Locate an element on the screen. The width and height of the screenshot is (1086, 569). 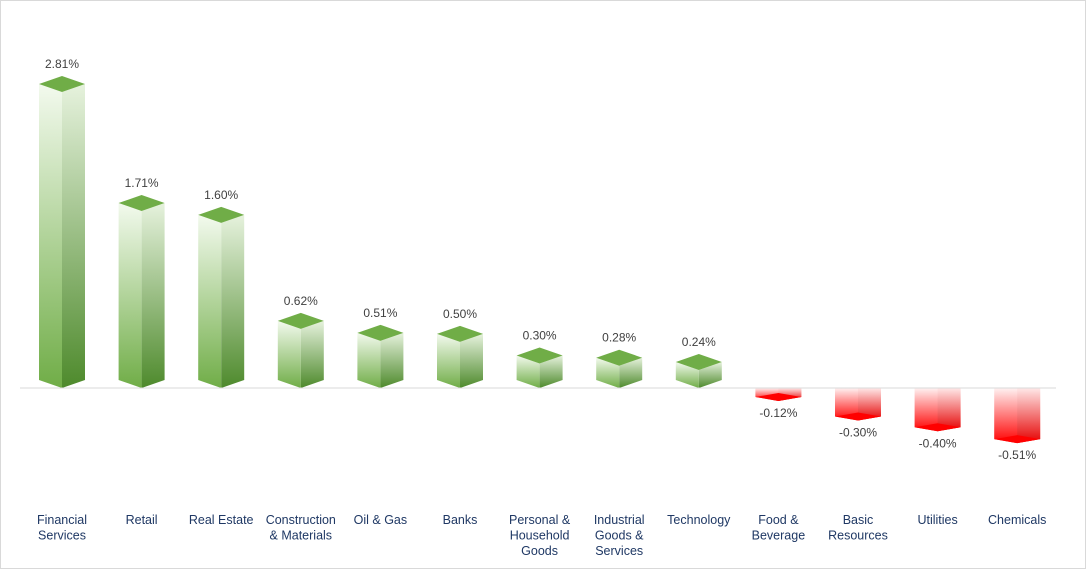
value-label: 1.60% is located at coordinates (221, 195).